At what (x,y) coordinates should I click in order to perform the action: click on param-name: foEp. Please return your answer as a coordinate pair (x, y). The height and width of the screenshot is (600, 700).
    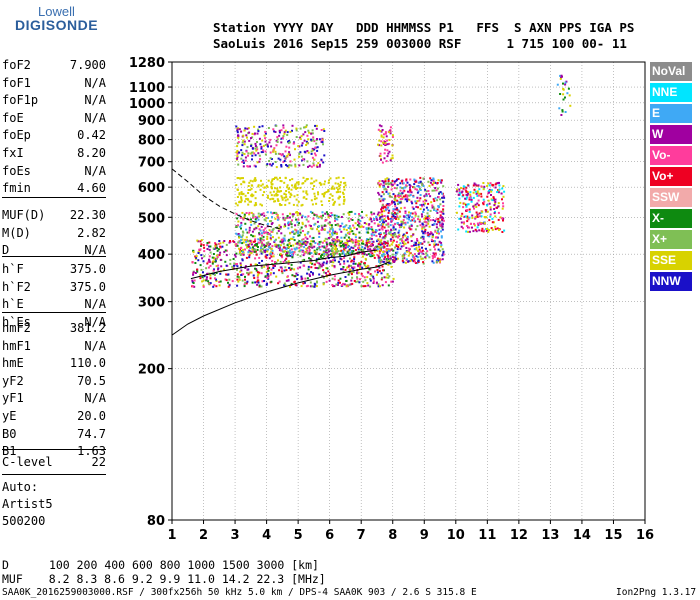
    Looking at the image, I should click on (16, 135).